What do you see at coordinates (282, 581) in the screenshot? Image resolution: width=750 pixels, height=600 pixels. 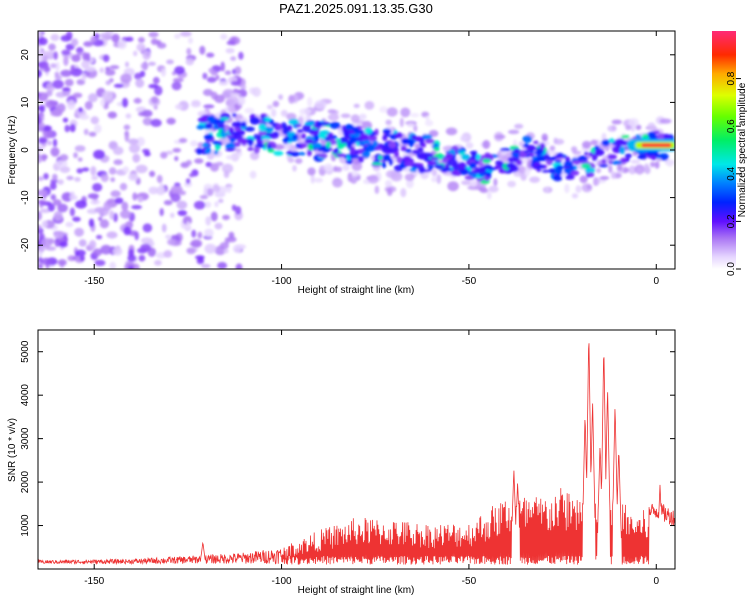 I see `snr-x-tick-label: -100` at bounding box center [282, 581].